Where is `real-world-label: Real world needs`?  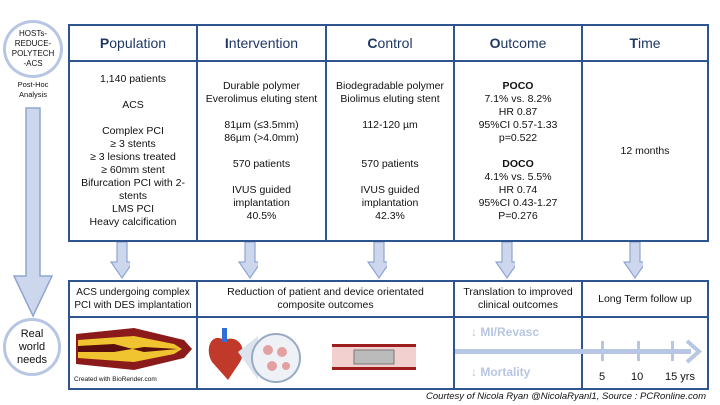 real-world-label: Real world needs is located at coordinates (32, 346).